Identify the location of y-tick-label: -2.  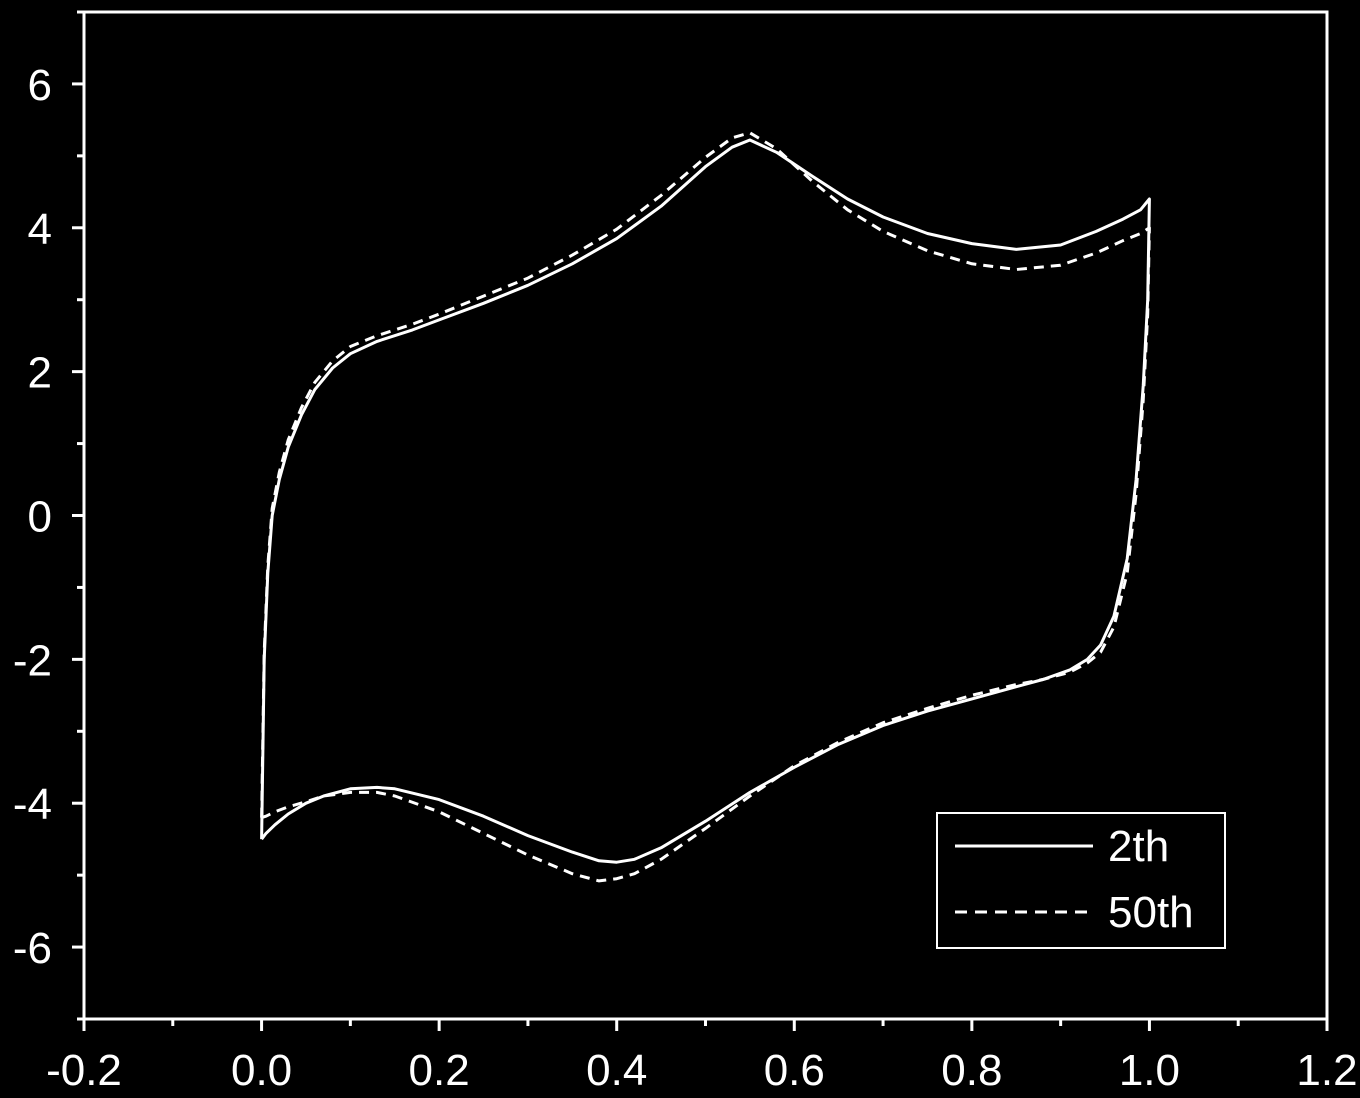
(32, 660).